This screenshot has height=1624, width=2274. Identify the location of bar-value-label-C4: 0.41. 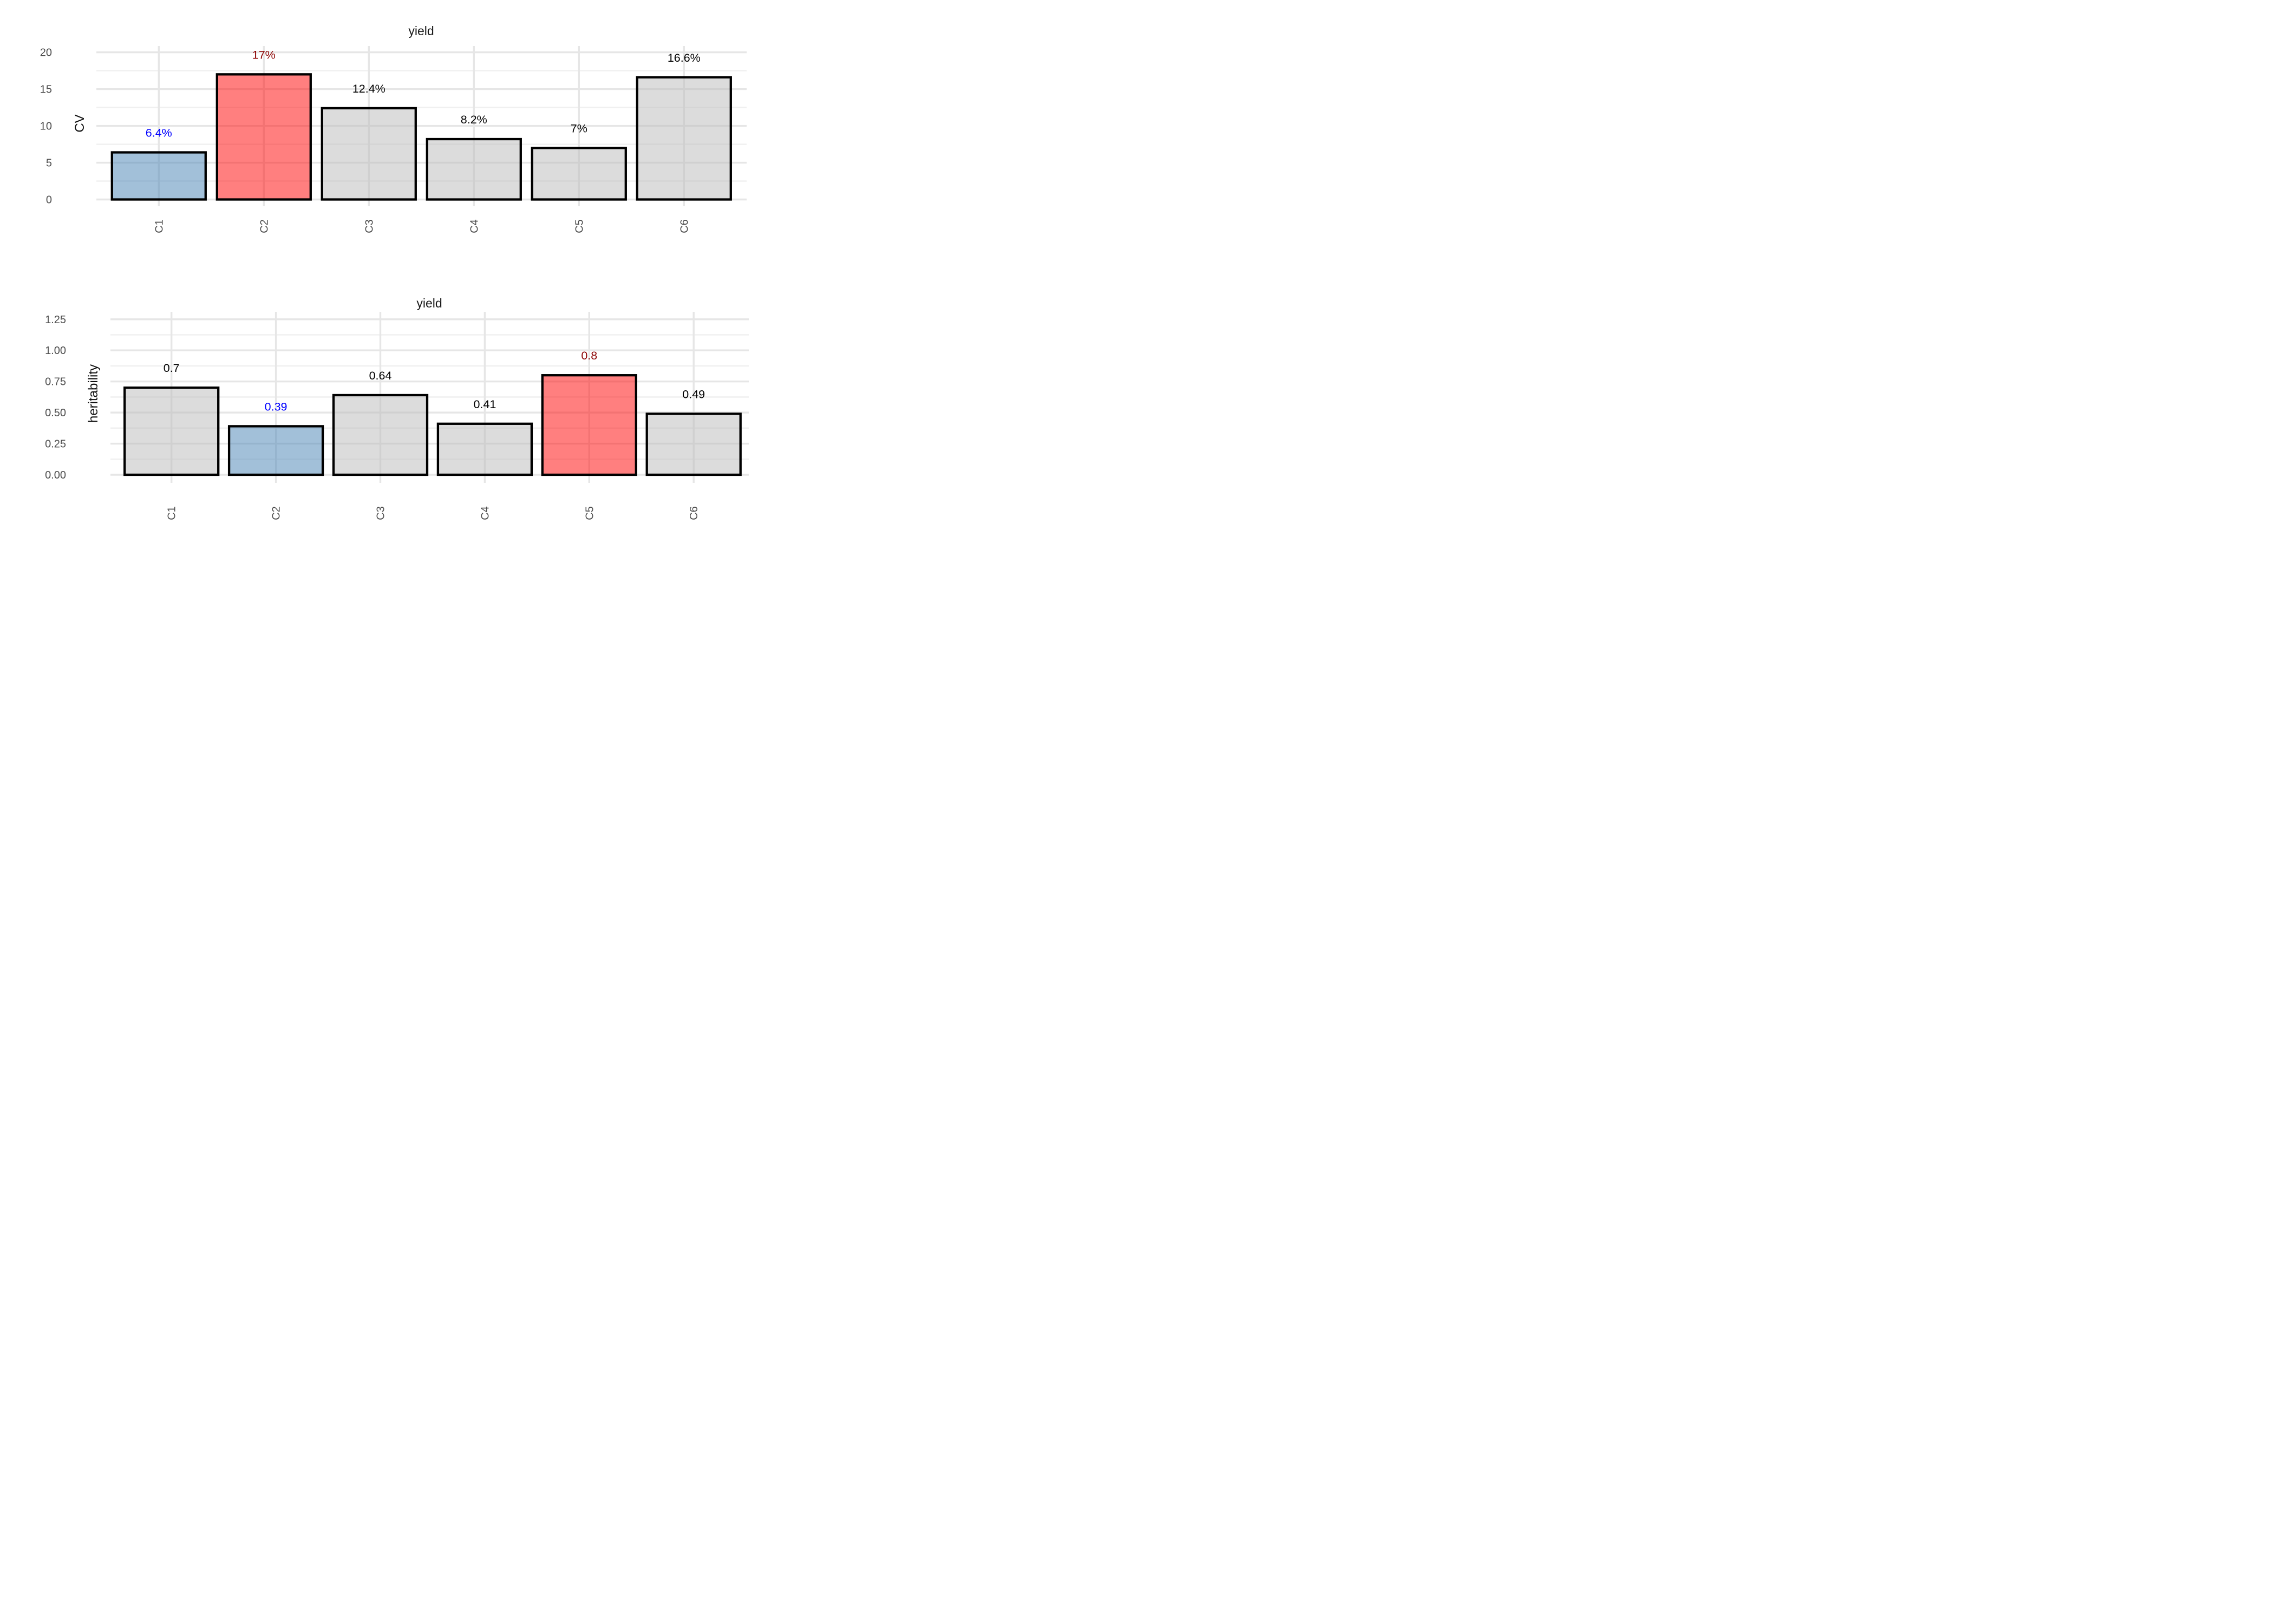
(485, 404).